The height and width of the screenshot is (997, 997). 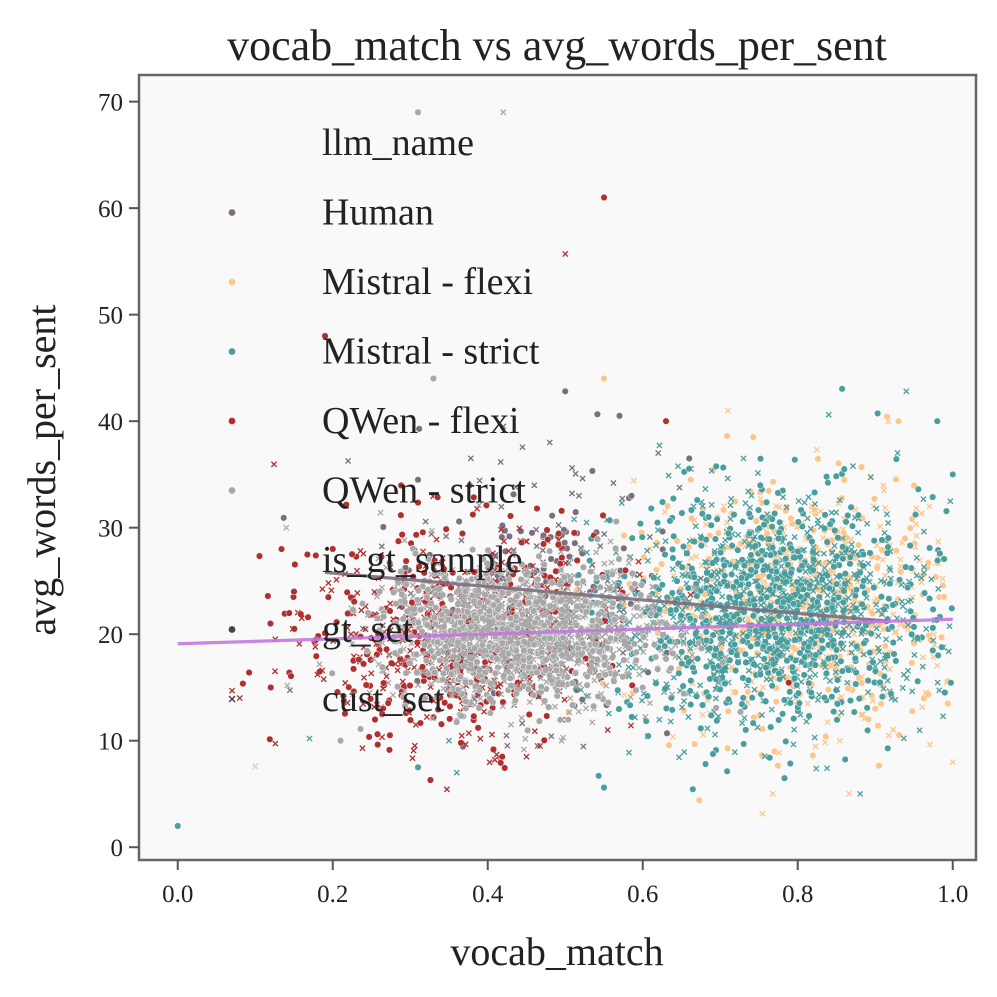 I want to click on x-tick-label: 0.6, so click(x=642, y=894).